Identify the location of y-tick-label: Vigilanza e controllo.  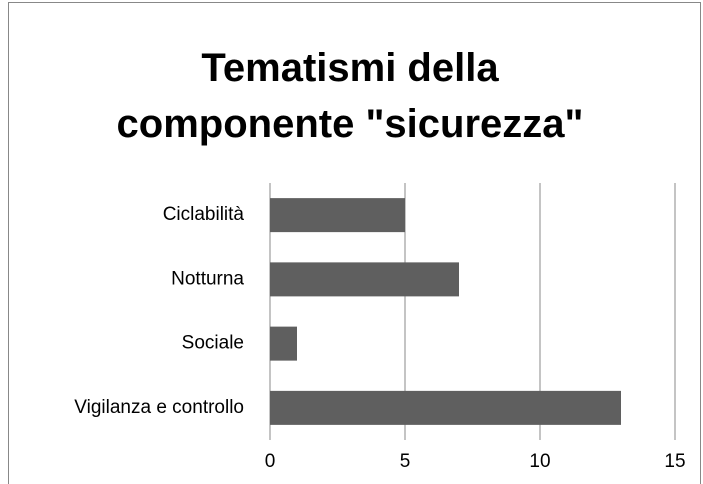
(159, 407).